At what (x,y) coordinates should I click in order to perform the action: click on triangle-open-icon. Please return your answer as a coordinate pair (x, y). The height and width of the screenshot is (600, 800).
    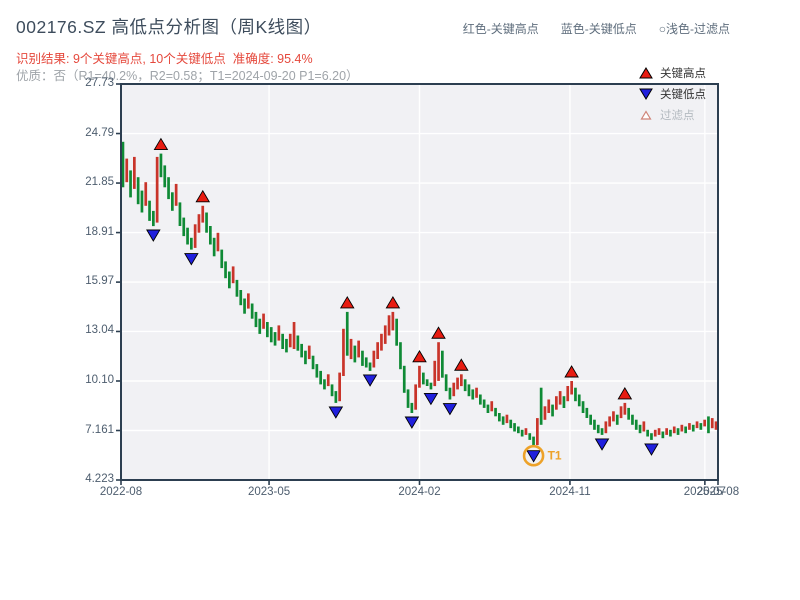
    Looking at the image, I should click on (646, 114).